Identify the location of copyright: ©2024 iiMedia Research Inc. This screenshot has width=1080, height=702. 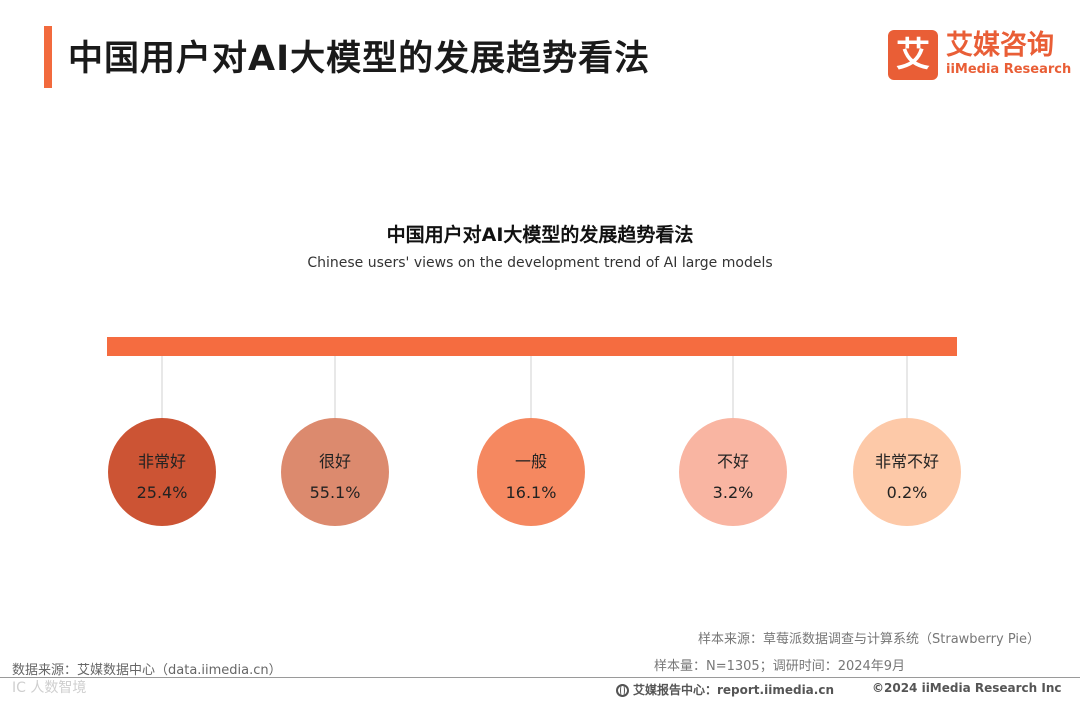
(967, 688).